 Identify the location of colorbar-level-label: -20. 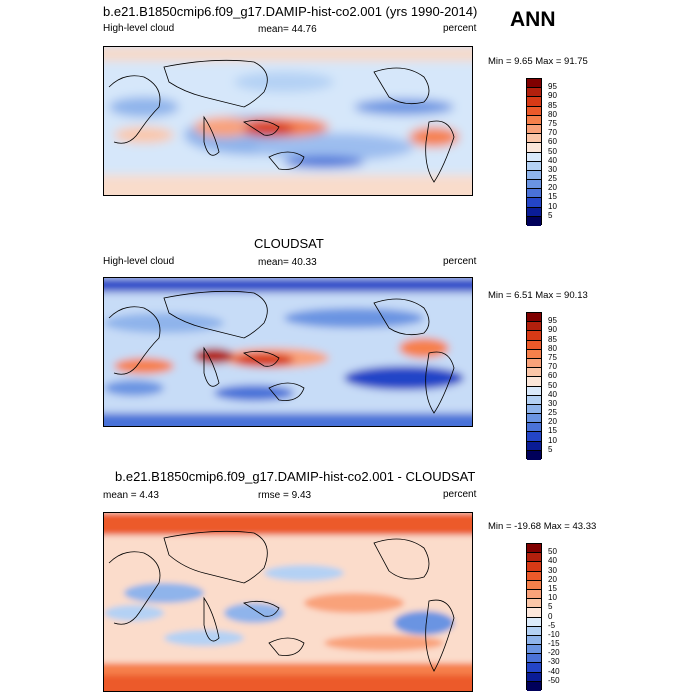
(554, 653).